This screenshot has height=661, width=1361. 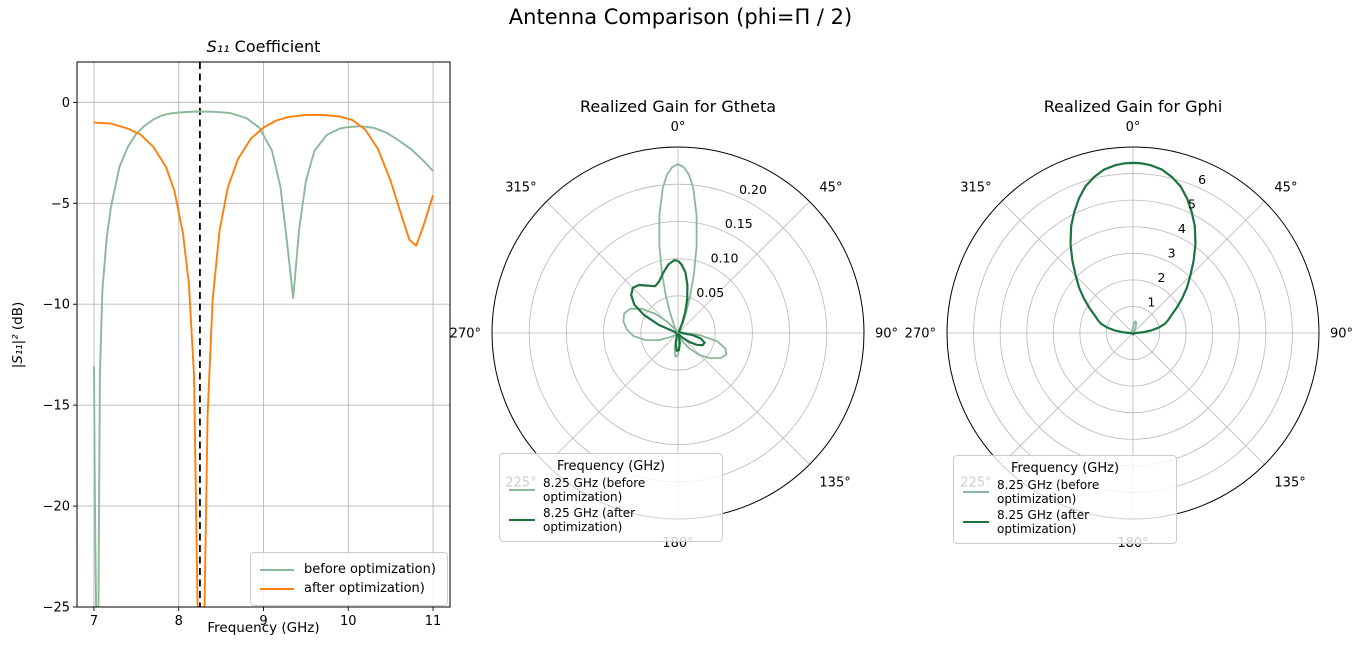 I want to click on s11-ylabel-math: |S₁₁|², so click(x=18, y=351).